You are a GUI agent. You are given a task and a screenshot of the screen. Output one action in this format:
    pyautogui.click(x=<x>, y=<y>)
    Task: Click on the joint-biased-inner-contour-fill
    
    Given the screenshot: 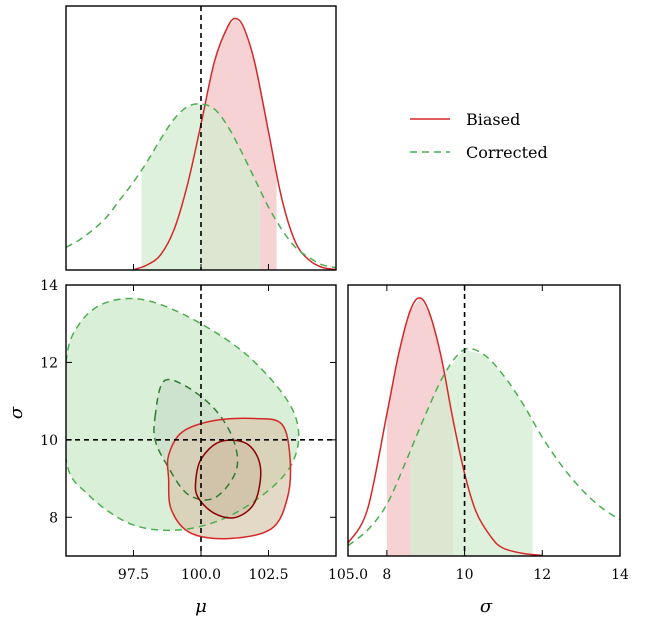 What is the action you would take?
    pyautogui.click(x=228, y=479)
    